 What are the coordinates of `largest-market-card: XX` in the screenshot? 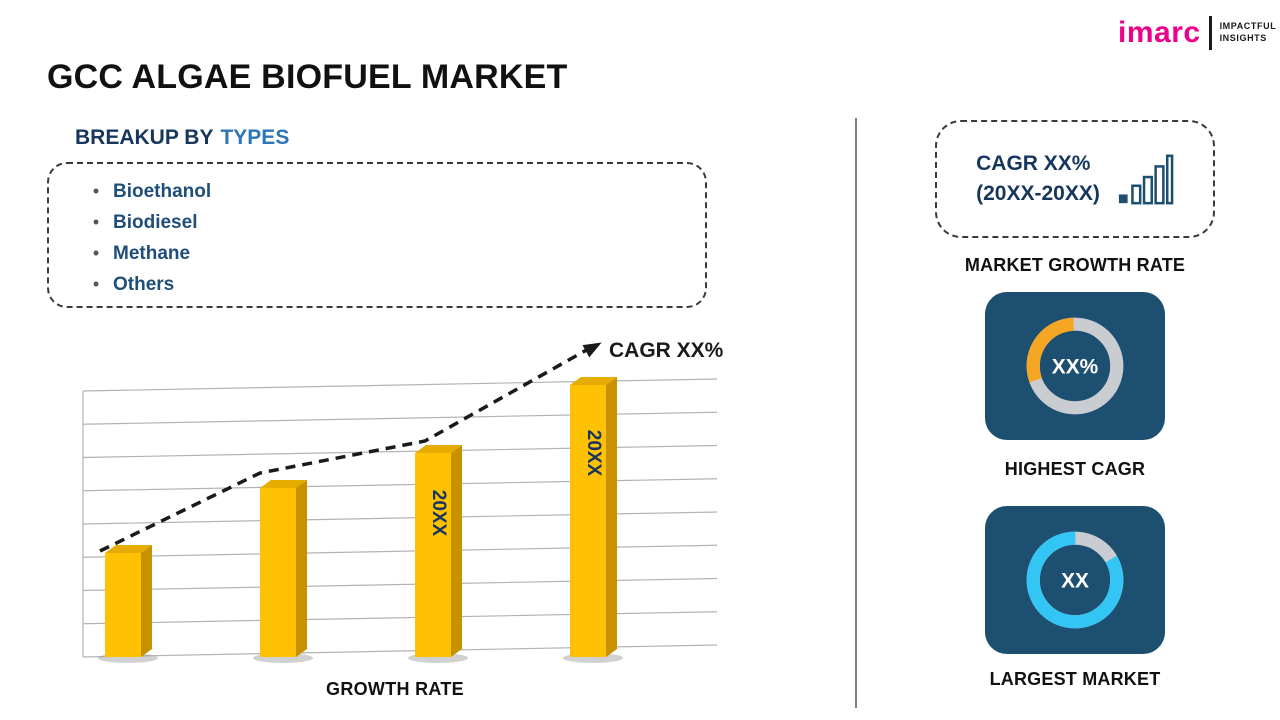 It's located at (1075, 580).